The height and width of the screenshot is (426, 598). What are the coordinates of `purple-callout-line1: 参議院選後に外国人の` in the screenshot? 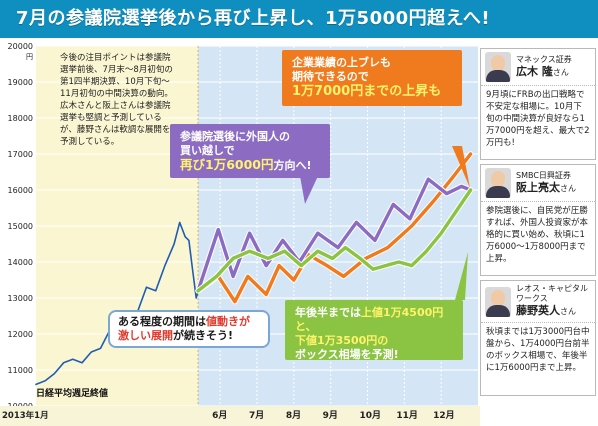 It's located at (235, 136).